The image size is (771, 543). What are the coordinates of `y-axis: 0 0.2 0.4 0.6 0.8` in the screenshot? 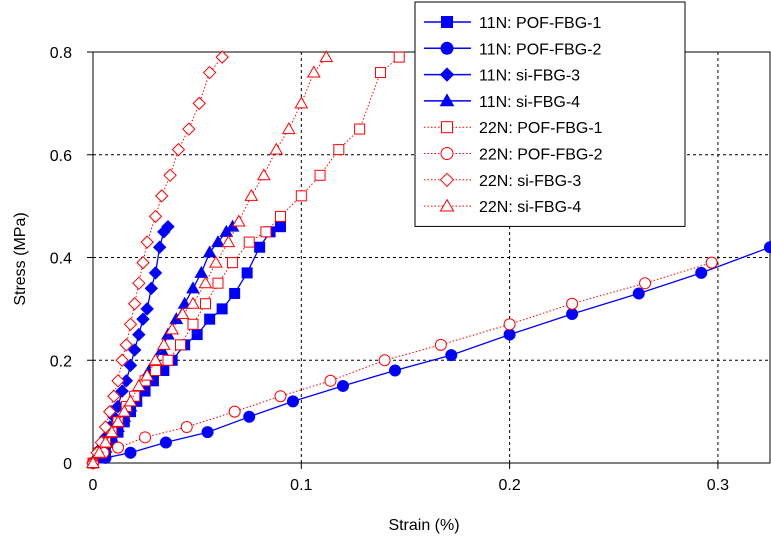 It's located at (71, 259).